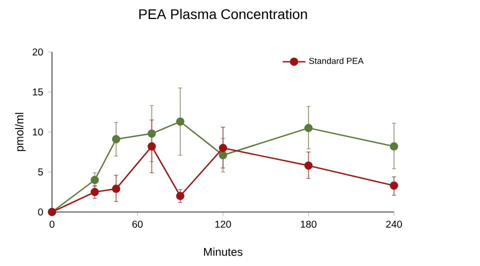 The width and height of the screenshot is (480, 266). Describe the element at coordinates (40, 172) in the screenshot. I see `y-tick-label: 5` at that location.